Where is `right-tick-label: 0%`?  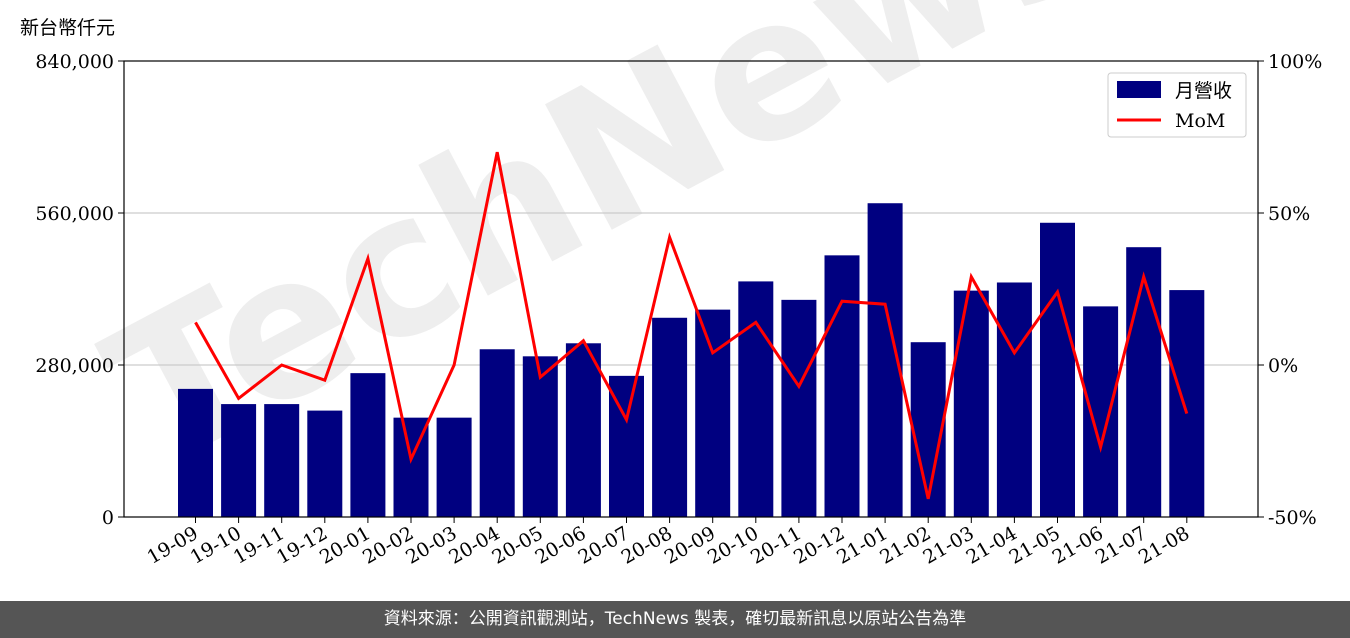 right-tick-label: 0% is located at coordinates (1283, 366).